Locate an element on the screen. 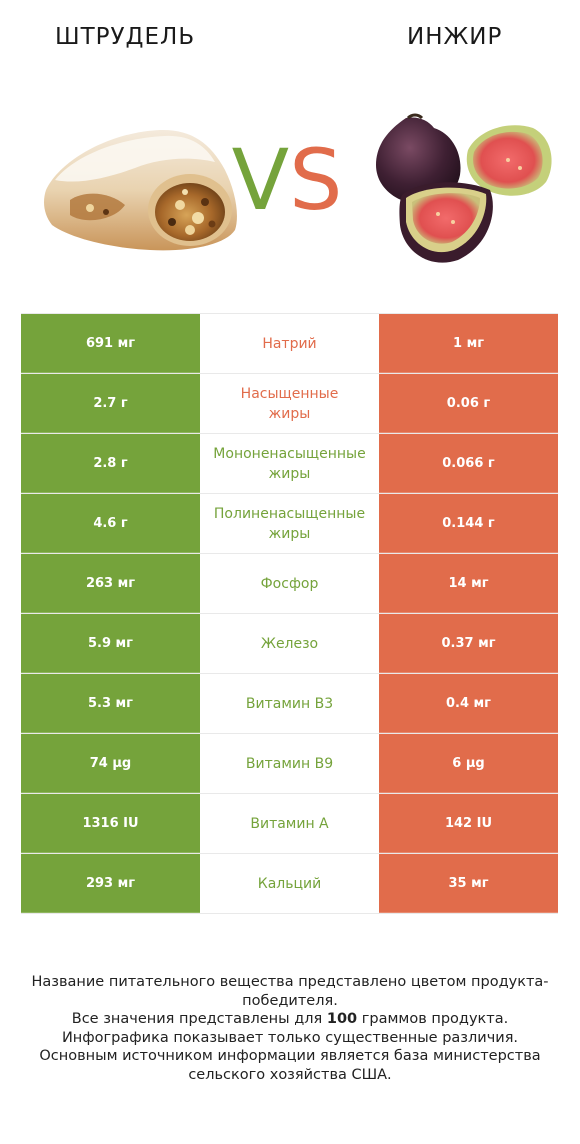 This screenshot has height=1144, width=580. right-value: 6 µg is located at coordinates (468, 763).